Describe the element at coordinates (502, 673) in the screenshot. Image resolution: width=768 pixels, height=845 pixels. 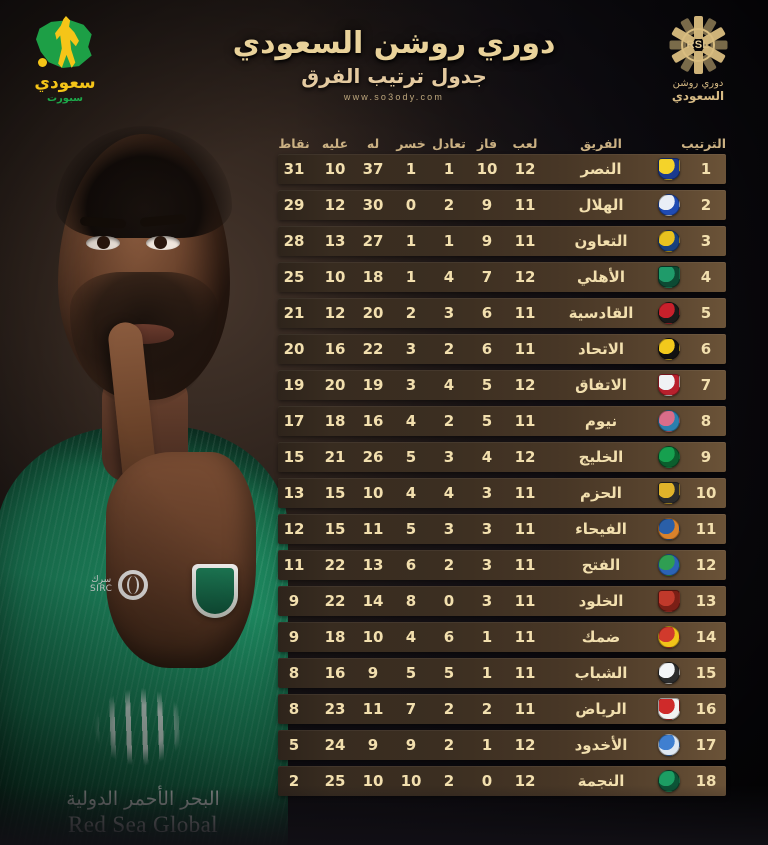
I see `table-row: 15 الشباب 11 1 5 5 9 16 8` at that location.